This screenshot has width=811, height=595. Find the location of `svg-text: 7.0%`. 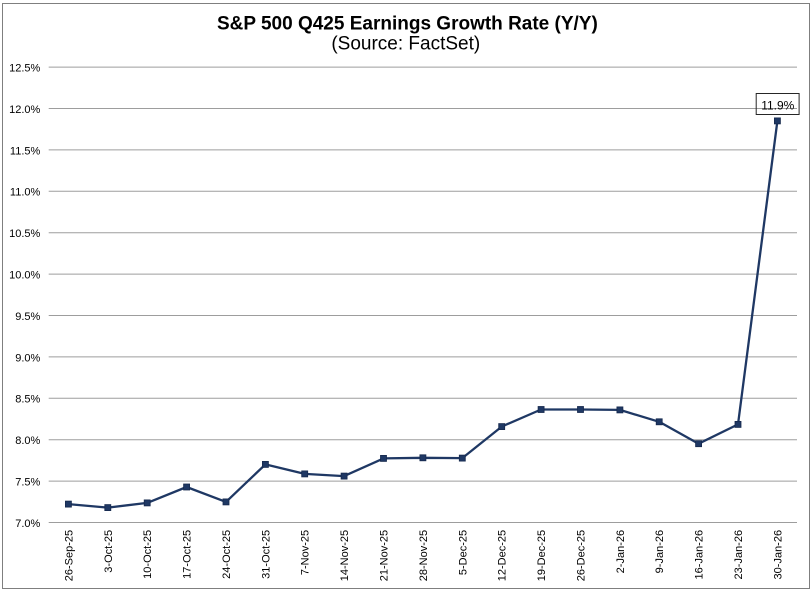

svg-text: 7.0% is located at coordinates (27, 524).